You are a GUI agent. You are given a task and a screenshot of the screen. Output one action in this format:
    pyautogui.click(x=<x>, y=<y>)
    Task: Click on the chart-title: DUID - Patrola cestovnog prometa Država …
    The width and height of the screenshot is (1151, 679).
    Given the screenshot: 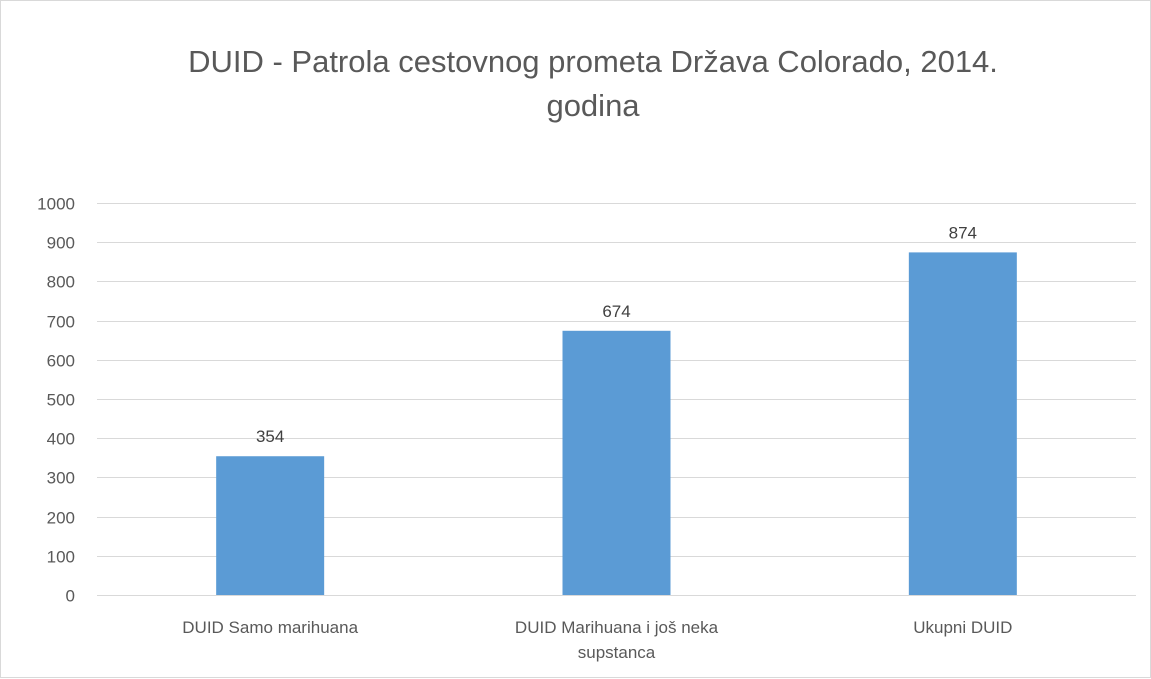 What is the action you would take?
    pyautogui.click(x=593, y=83)
    